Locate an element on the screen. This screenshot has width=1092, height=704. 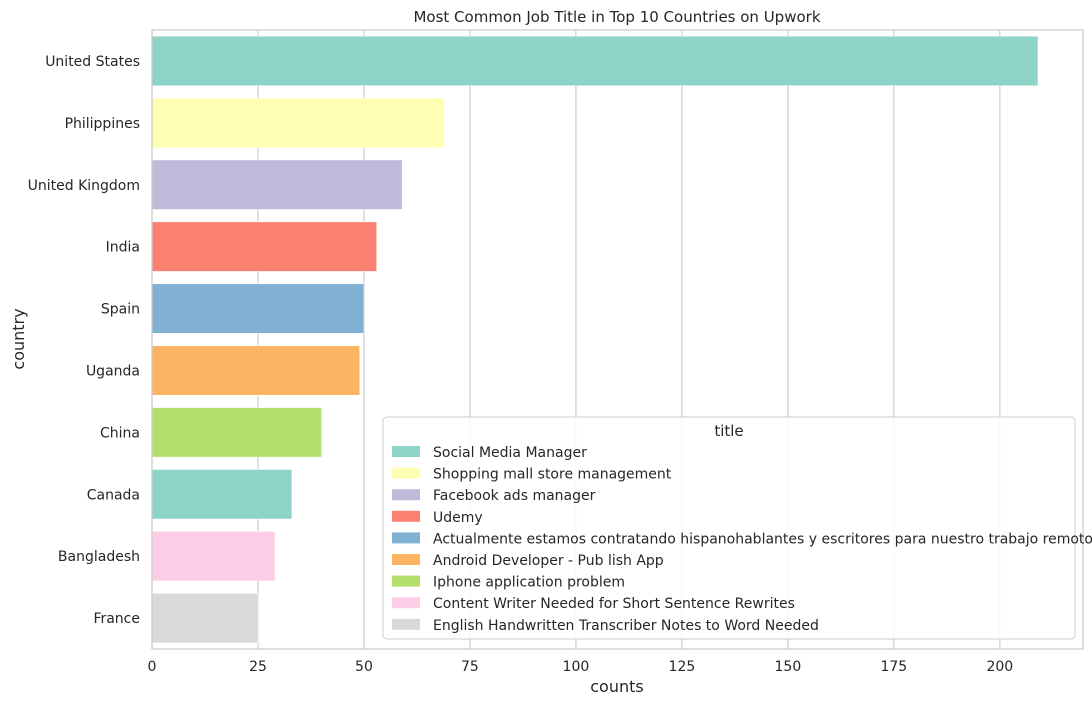
legend-entry-label: Facebook ads manager is located at coordinates (514, 496).